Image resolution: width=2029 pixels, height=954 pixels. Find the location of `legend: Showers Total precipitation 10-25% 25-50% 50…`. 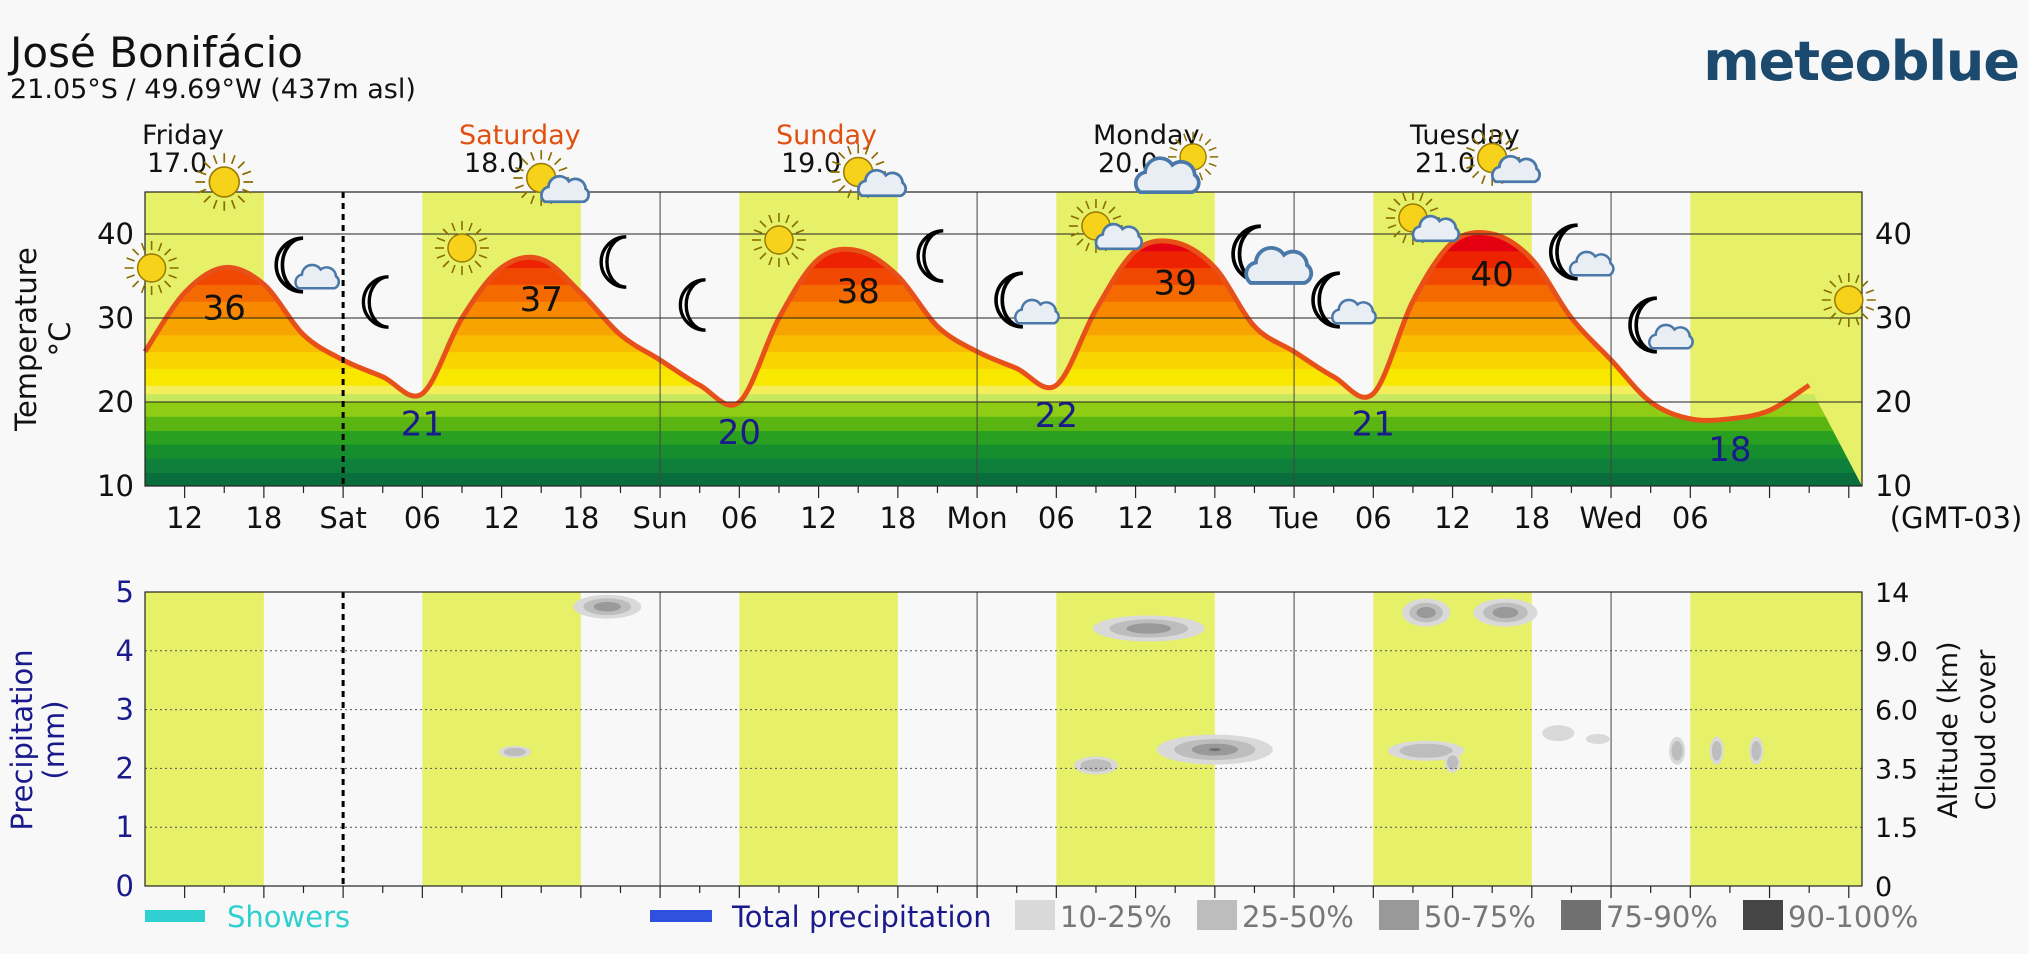

legend: Showers Total precipitation 10-25% 25-50% 50… is located at coordinates (1031, 917).